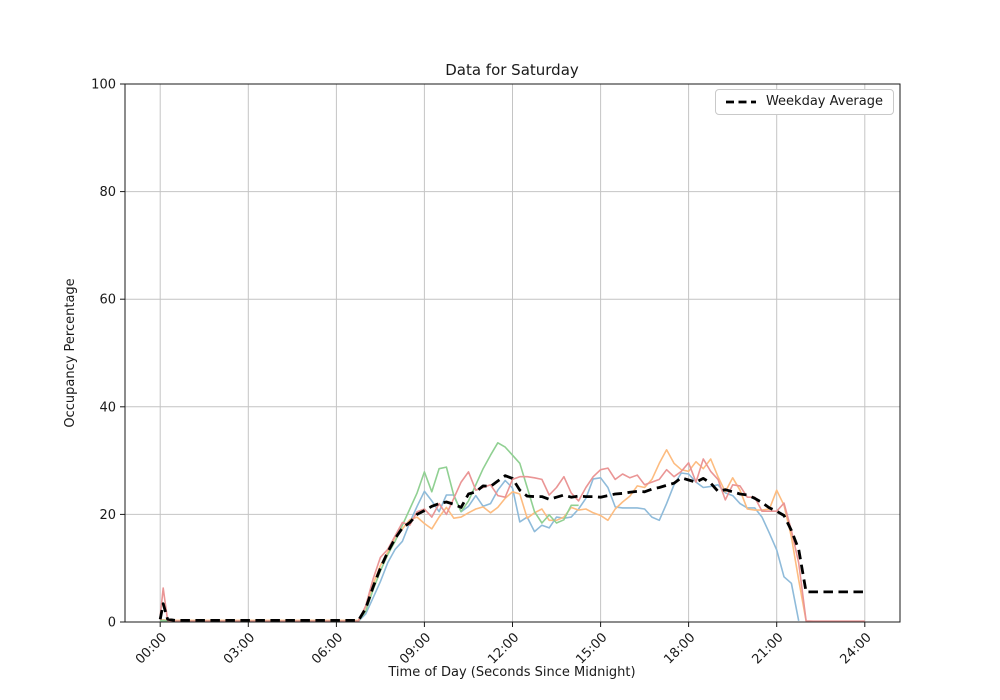 The height and width of the screenshot is (700, 1000). I want to click on x-tick-label: 15:00, so click(591, 648).